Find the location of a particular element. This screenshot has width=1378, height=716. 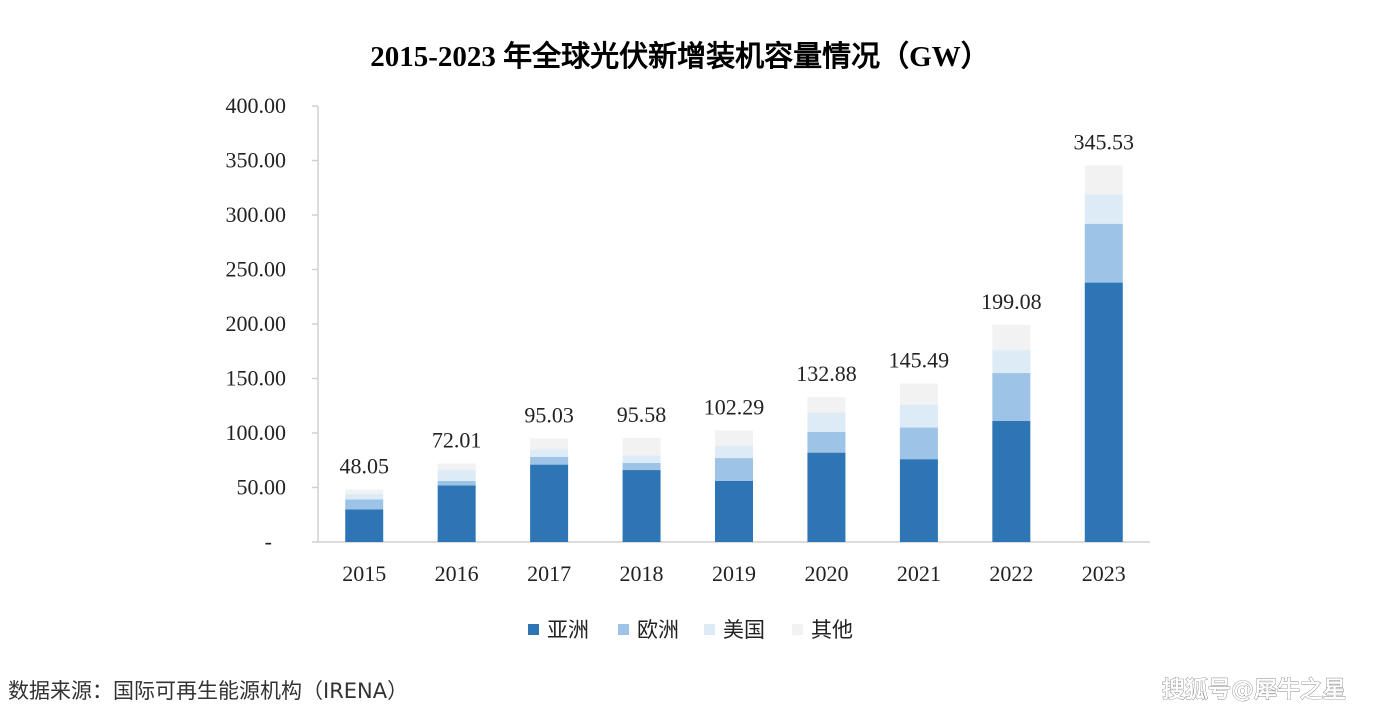

y-tick-label: 50.00 is located at coordinates (262, 487).